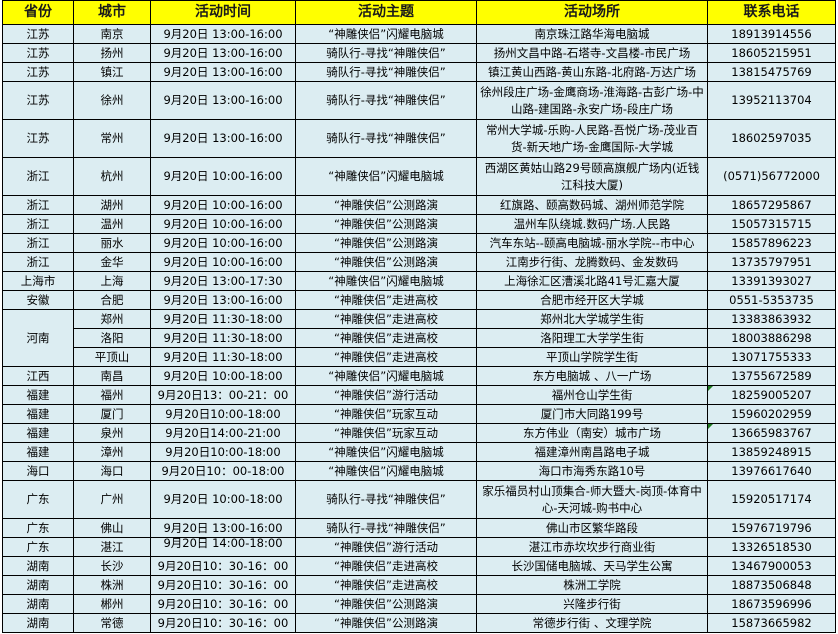 Image resolution: width=838 pixels, height=634 pixels. Describe the element at coordinates (223, 357) in the screenshot. I see `time-cell: 9月20日 11:30-18:00` at that location.